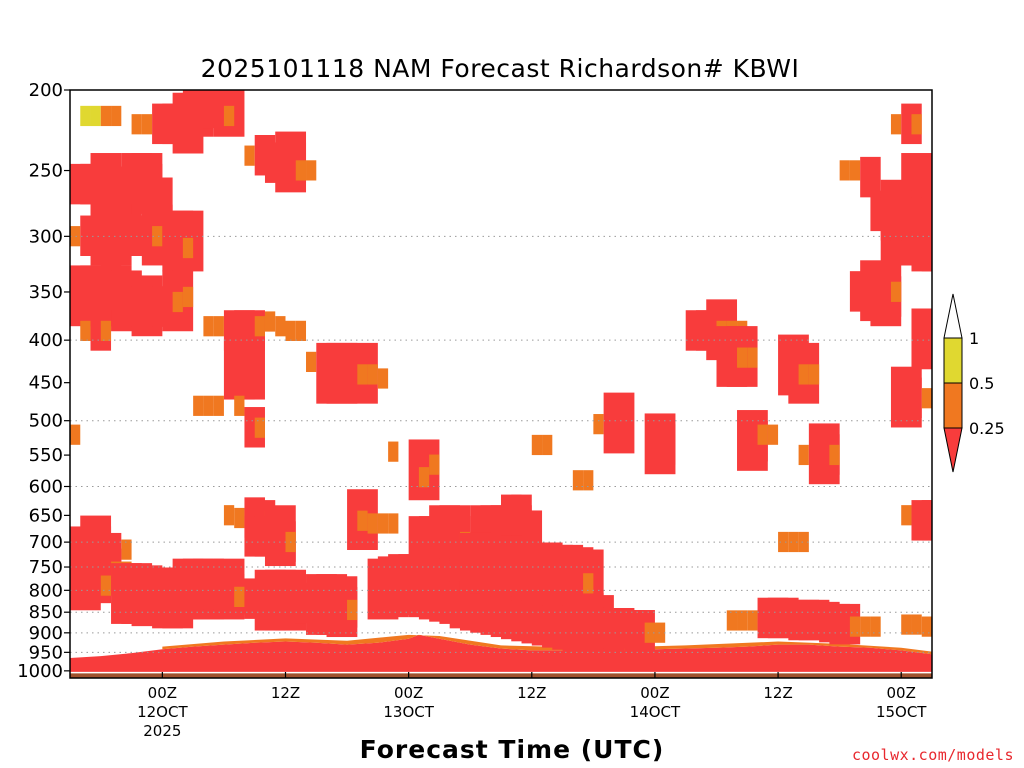 This screenshot has width=1024, height=768. What do you see at coordinates (408, 712) in the screenshot?
I see `x-tick-label: 13OCT` at bounding box center [408, 712].